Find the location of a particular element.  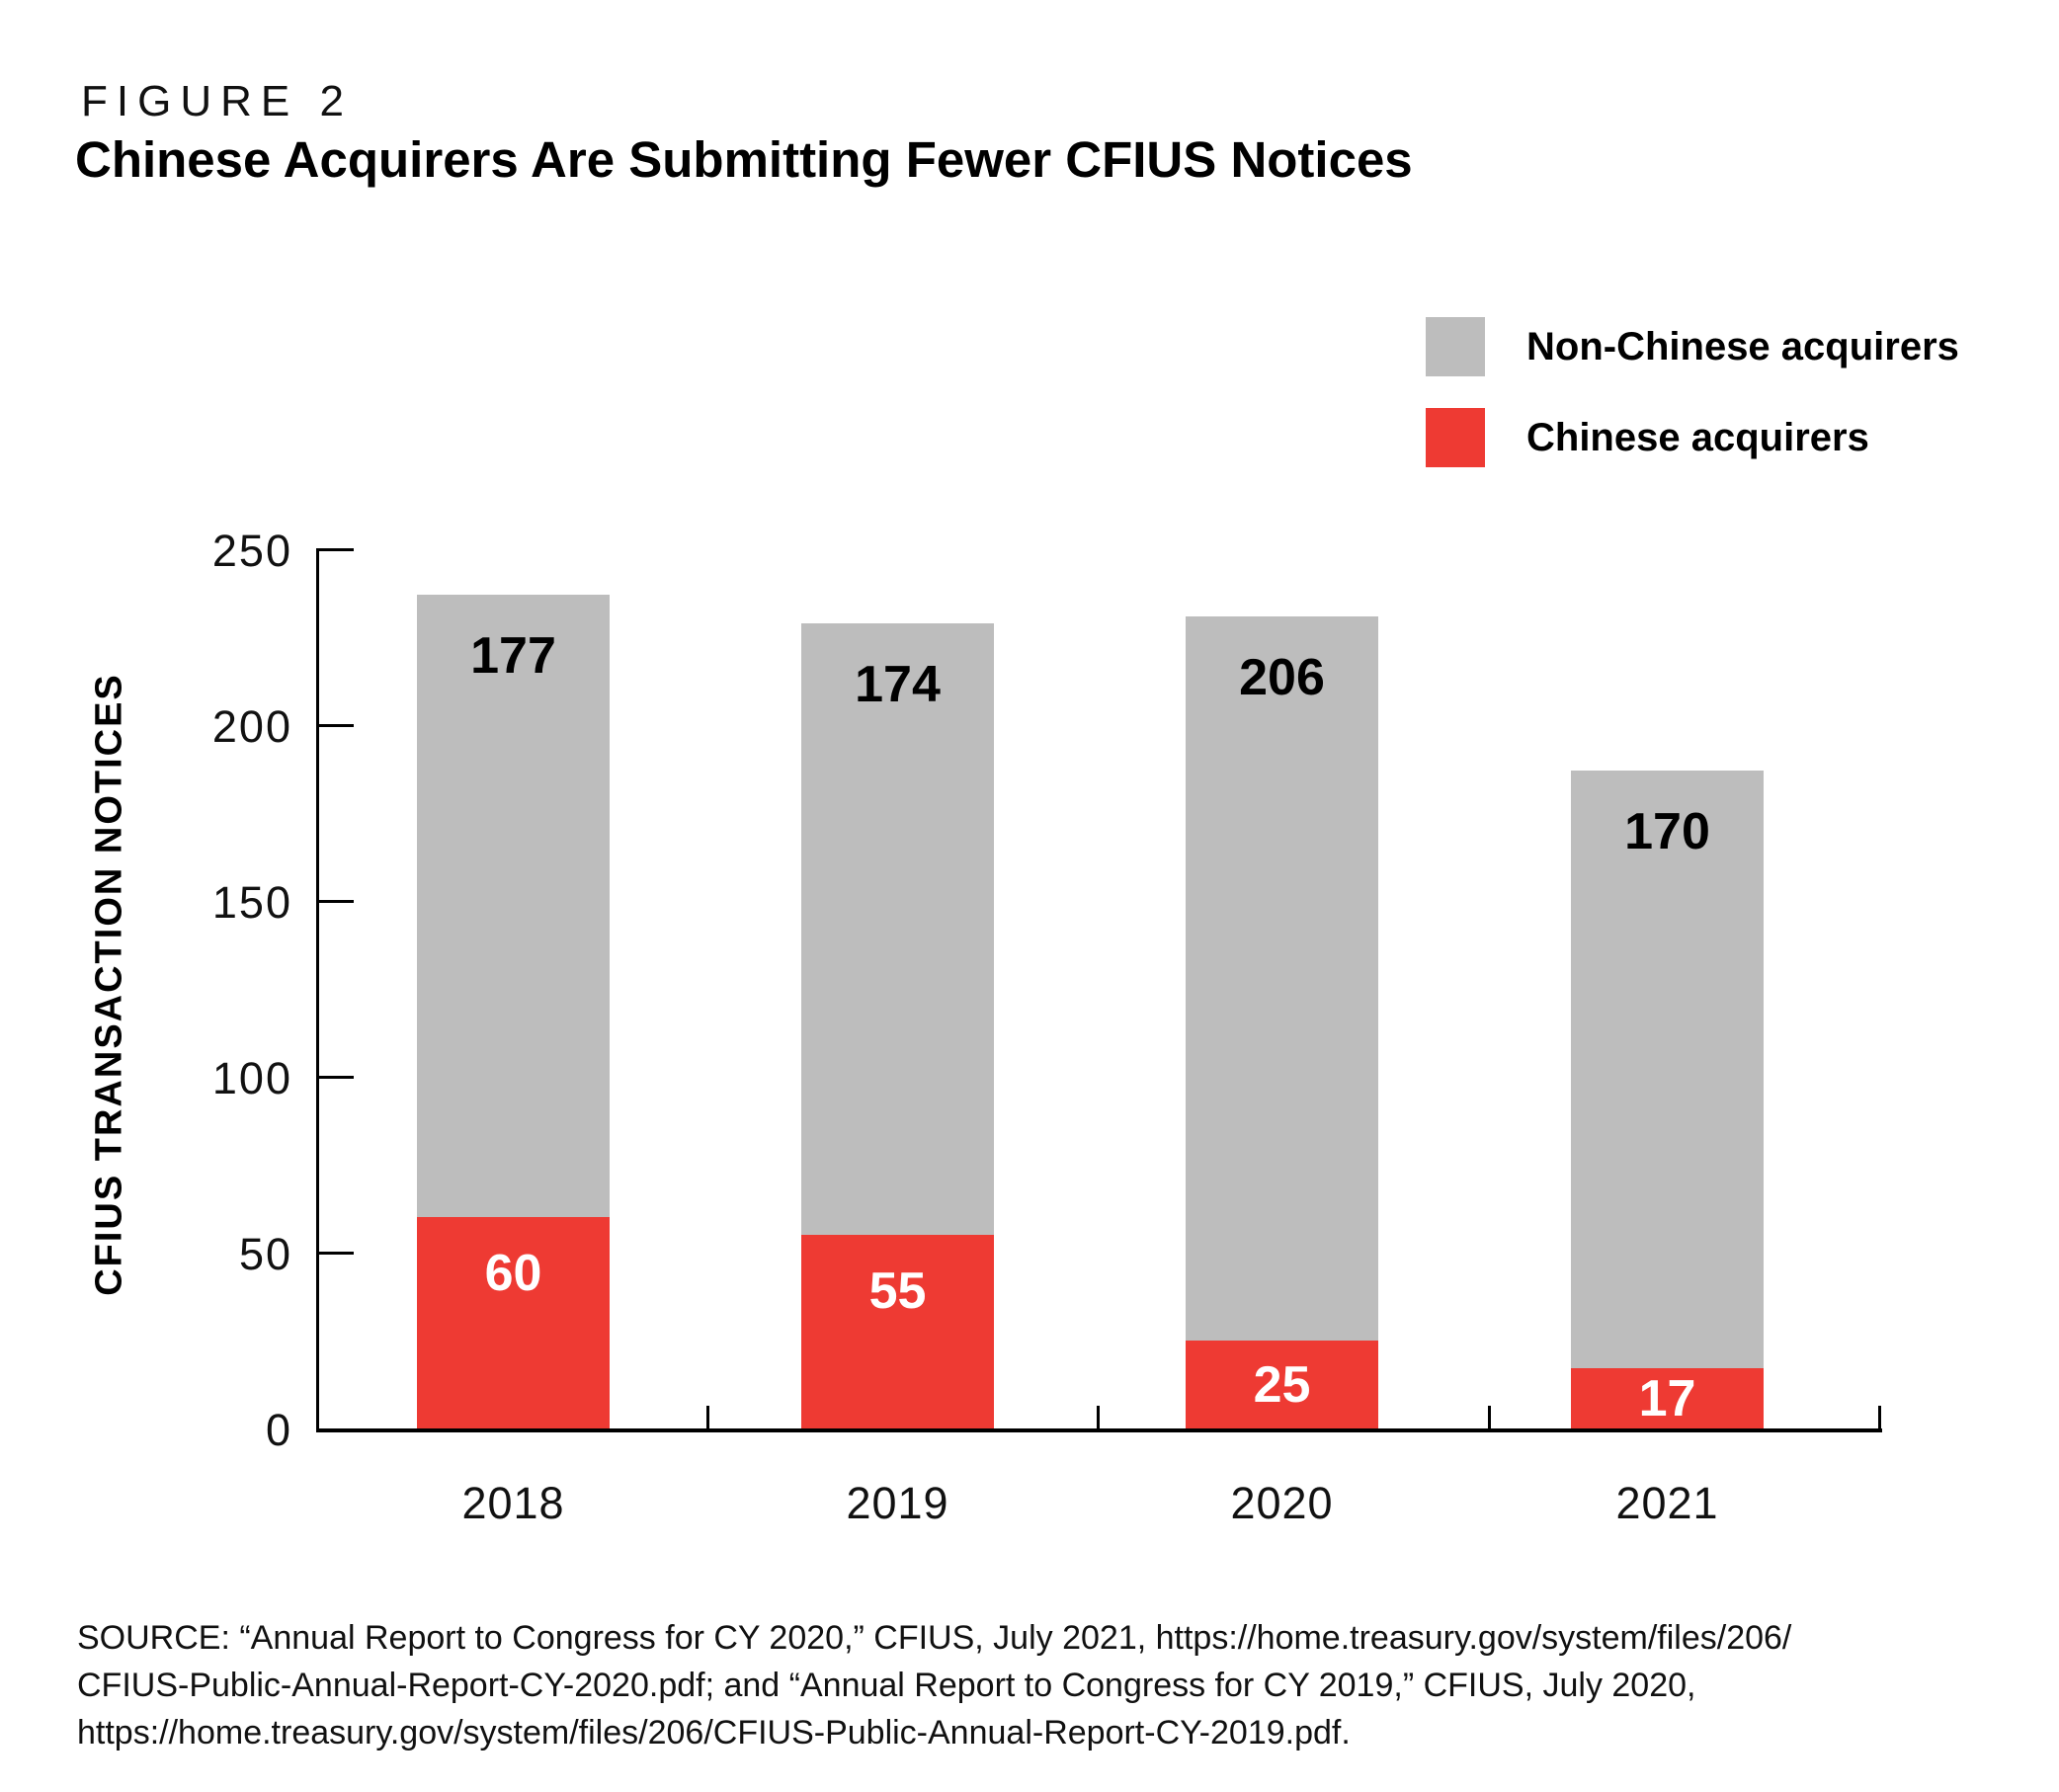

y-tick-label: 0 is located at coordinates (278, 1430).